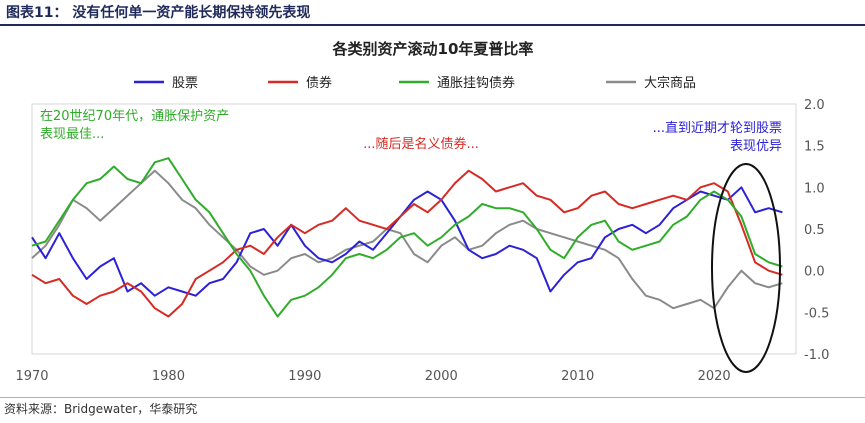  Describe the element at coordinates (168, 376) in the screenshot. I see `x-tick-label: 1980` at that location.